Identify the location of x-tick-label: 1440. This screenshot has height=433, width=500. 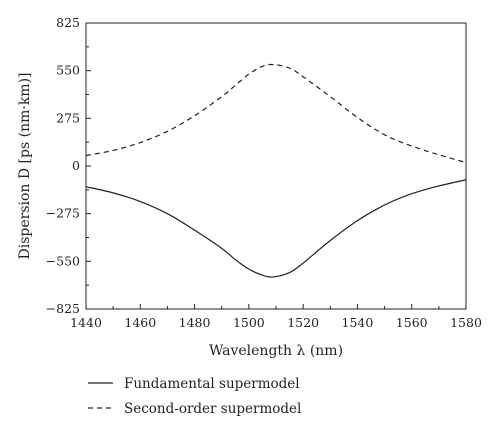
(86, 322).